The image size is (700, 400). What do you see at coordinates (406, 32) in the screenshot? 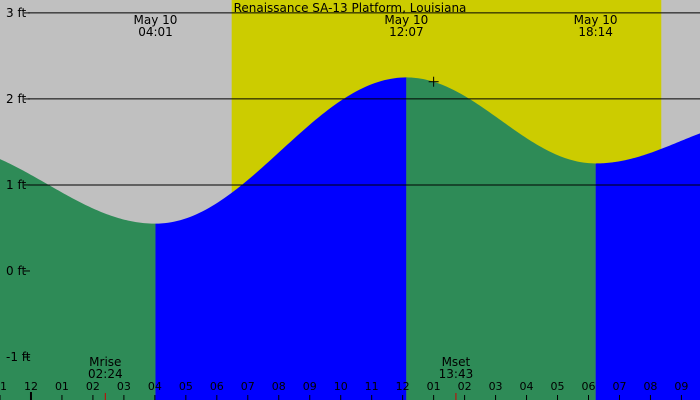
I see `extreme-time-label: 12:07` at bounding box center [406, 32].